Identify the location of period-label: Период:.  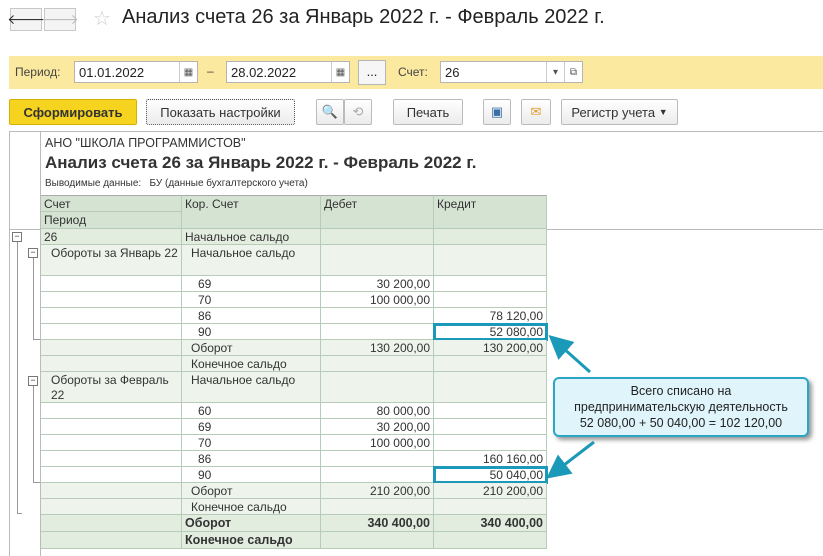
(38, 72).